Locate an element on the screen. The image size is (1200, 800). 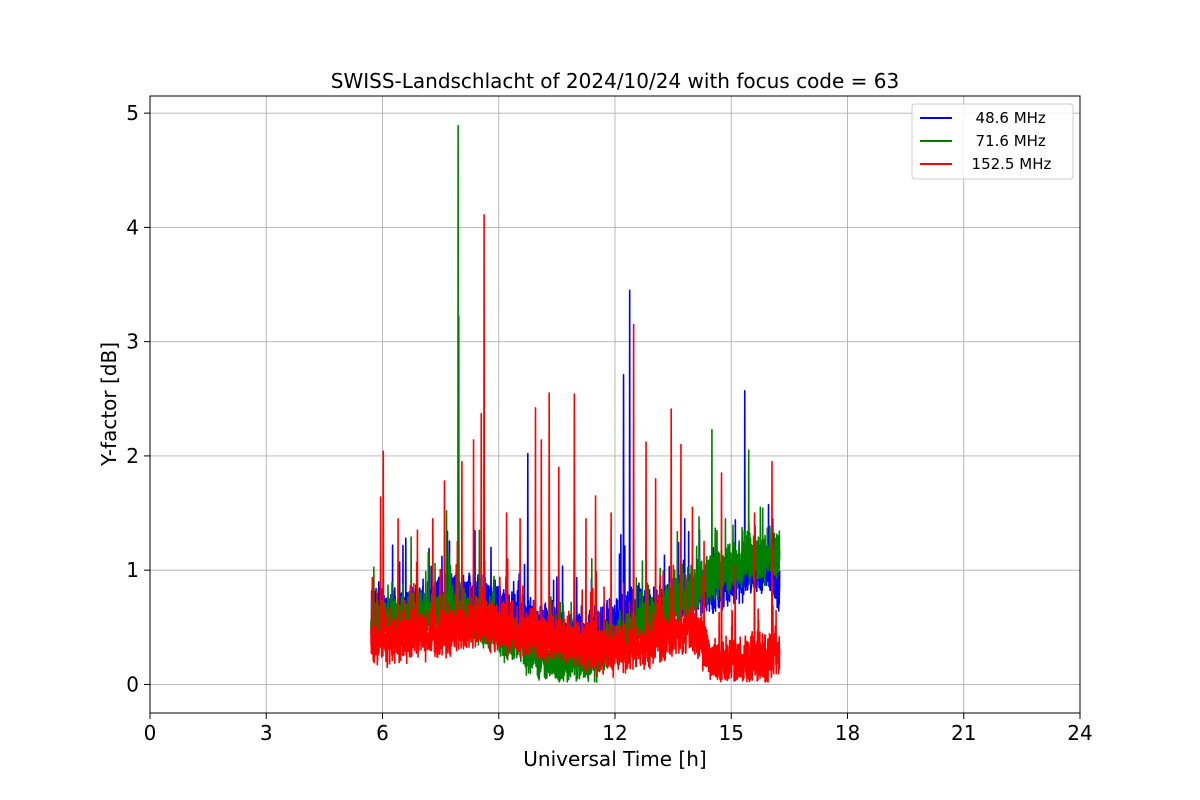
x-axis-label: Universal Time [h] is located at coordinates (614, 759).